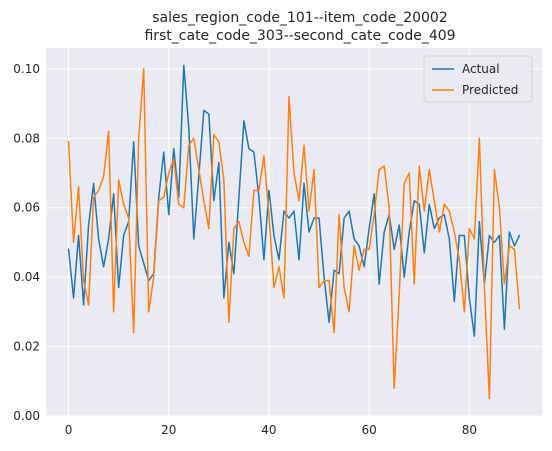  What do you see at coordinates (299, 18) in the screenshot?
I see `chart-title-line-1: sales_region_code_101--item_code_20002` at bounding box center [299, 18].